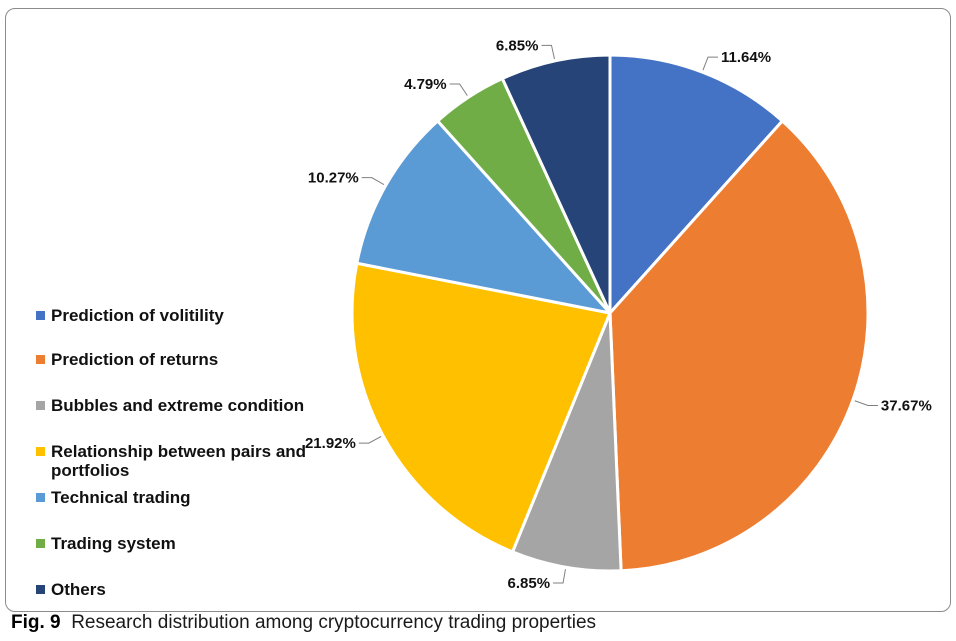 Image resolution: width=956 pixels, height=641 pixels. What do you see at coordinates (696, 184) in the screenshot?
I see `pie-slice-prediction-of-volitility` at bounding box center [696, 184].